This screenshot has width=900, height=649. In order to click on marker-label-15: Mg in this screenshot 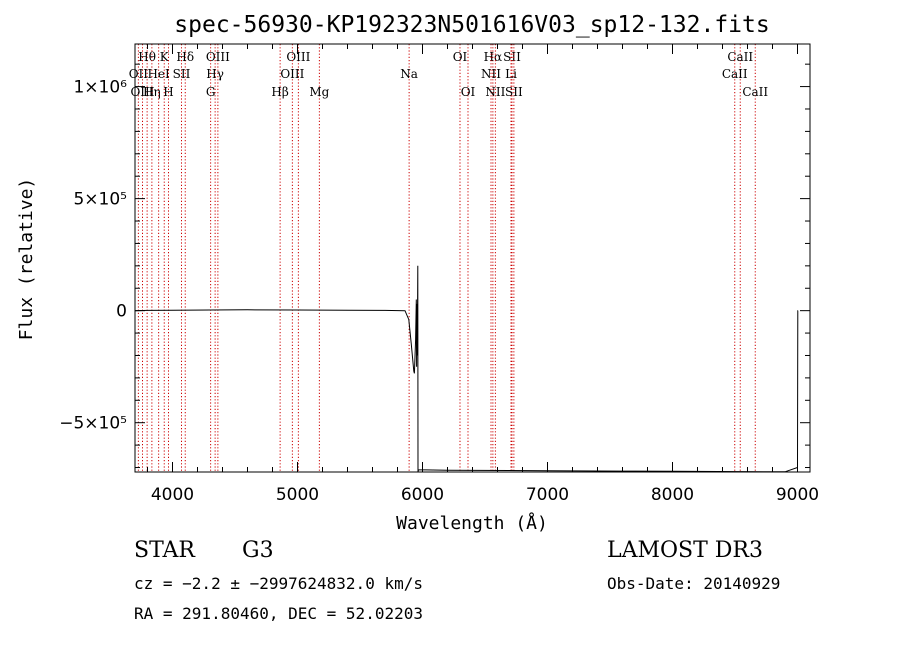, I will do `click(319, 92)`.